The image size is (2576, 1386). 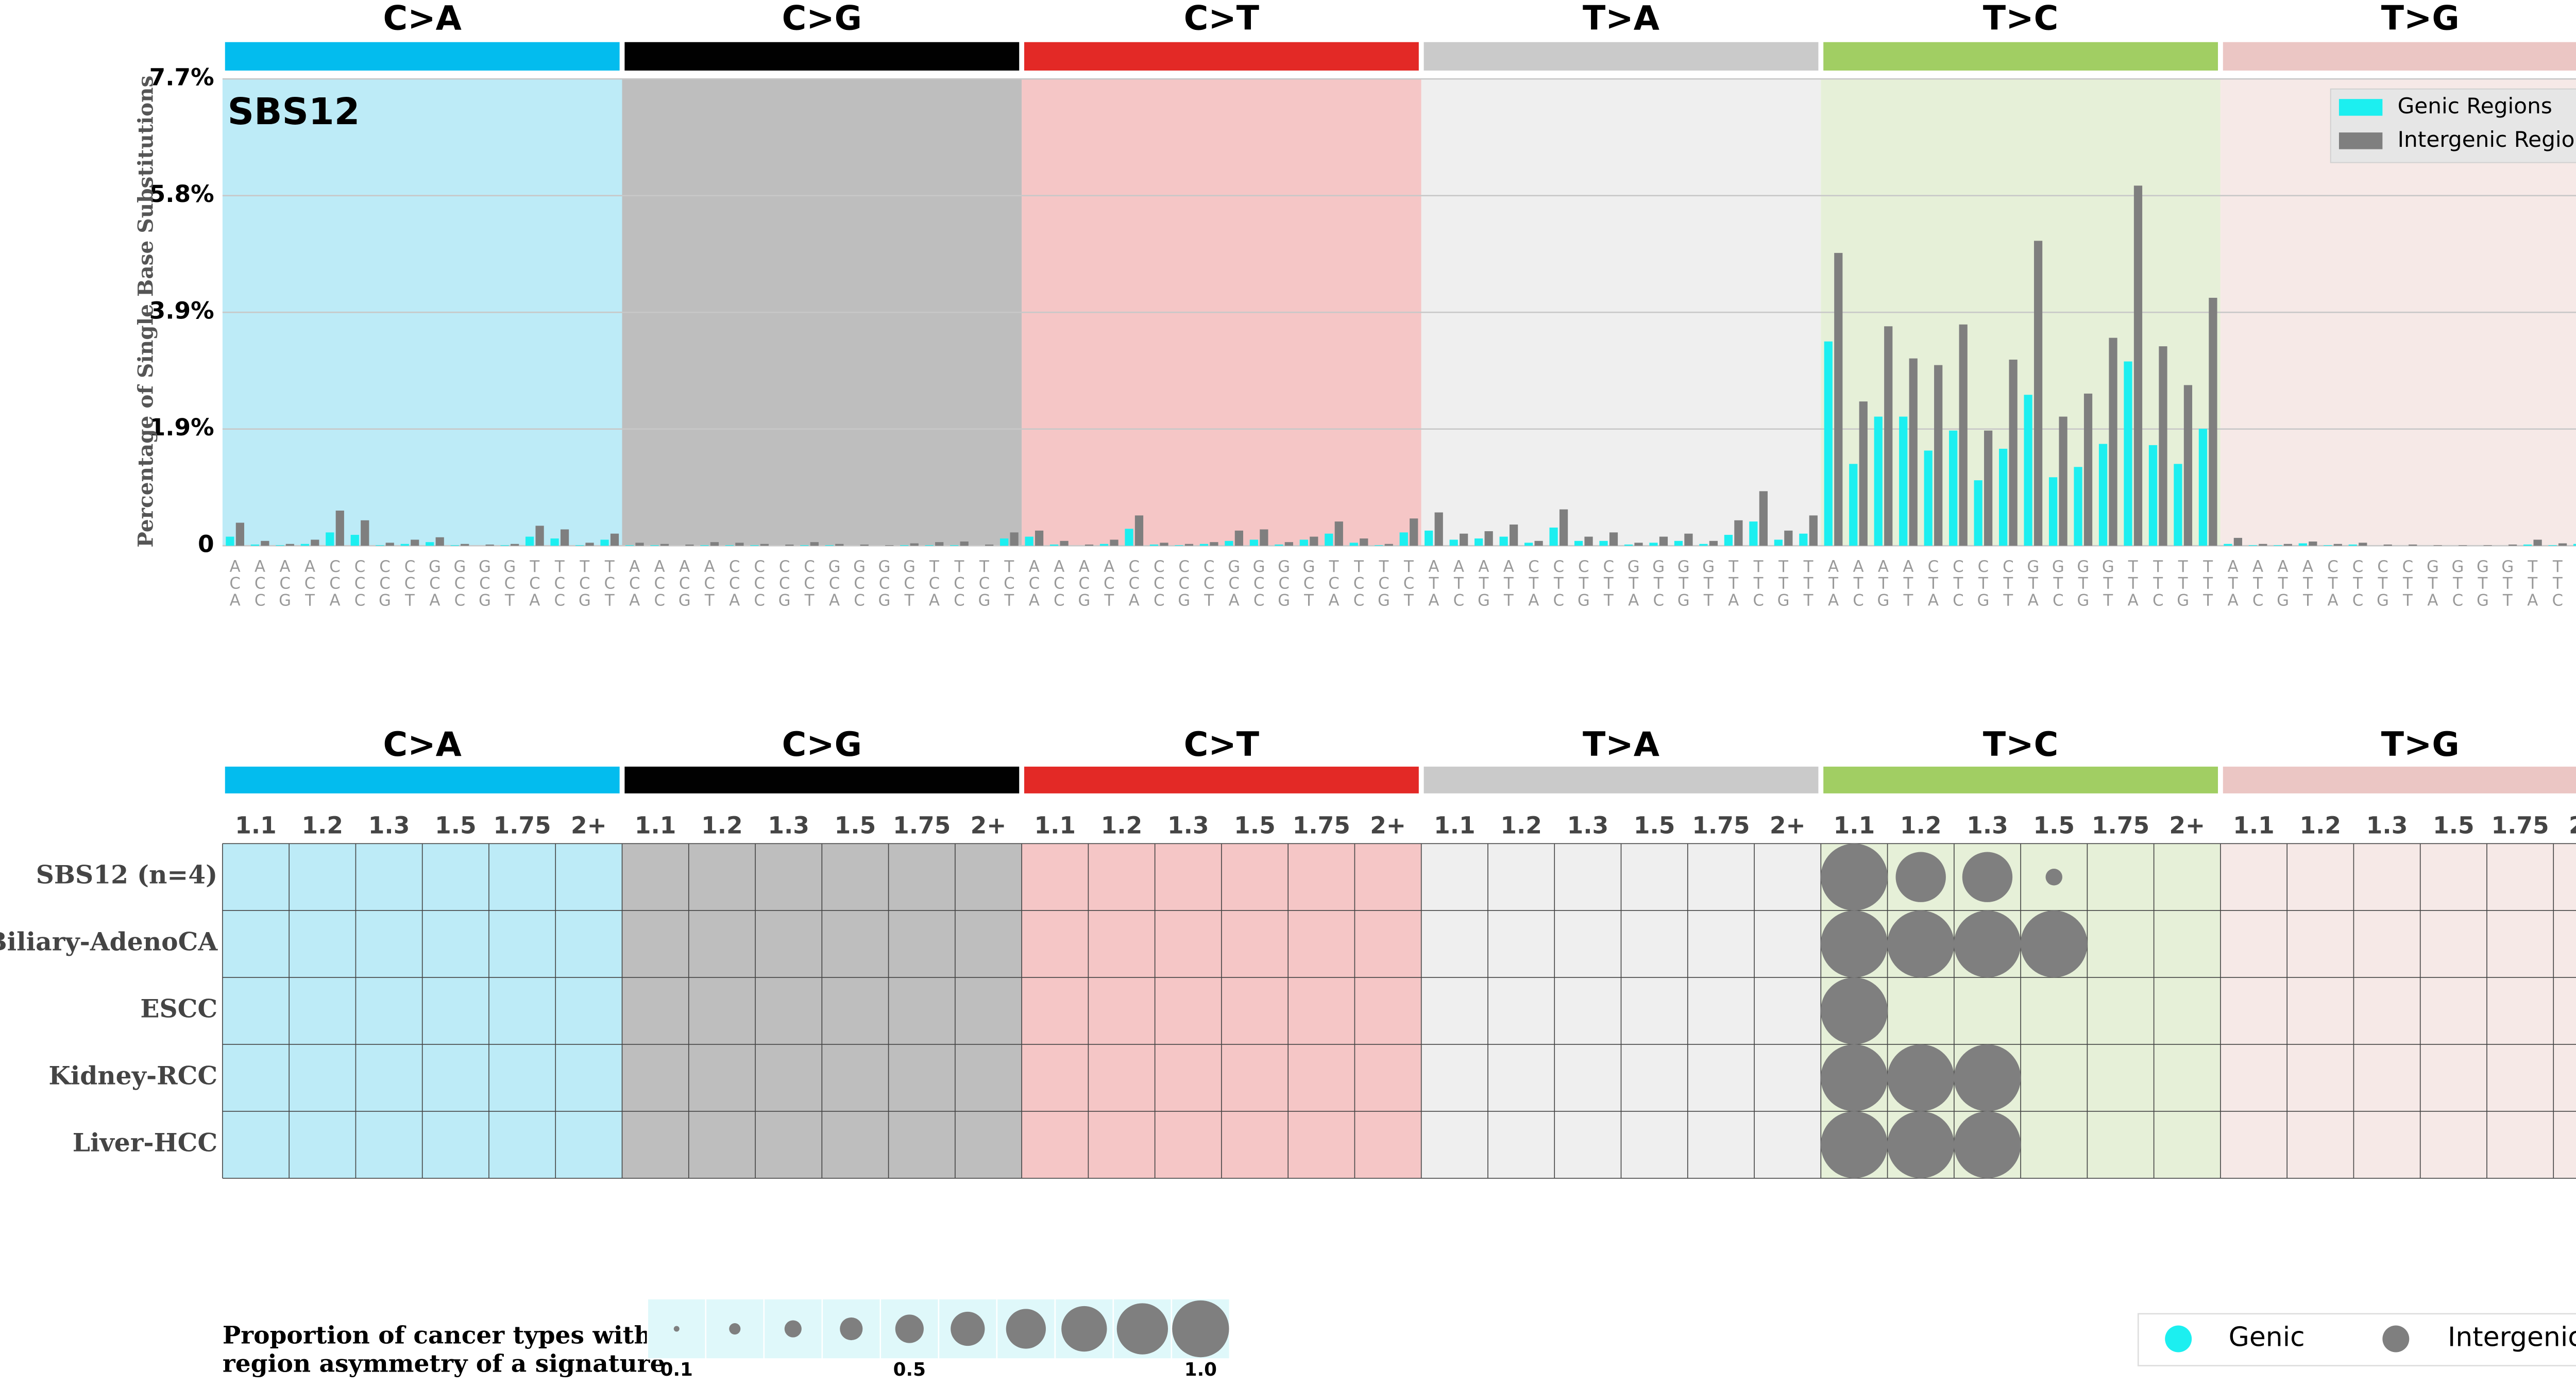 What do you see at coordinates (1359, 582) in the screenshot?
I see `x-tick-label: TCC` at bounding box center [1359, 582].